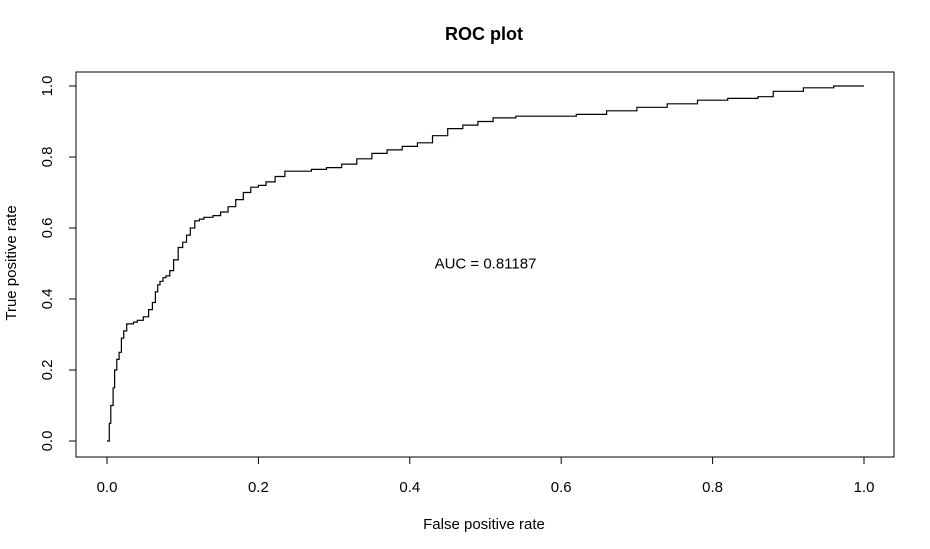  Describe the element at coordinates (561, 487) in the screenshot. I see `x-tick-label: 0.6` at that location.